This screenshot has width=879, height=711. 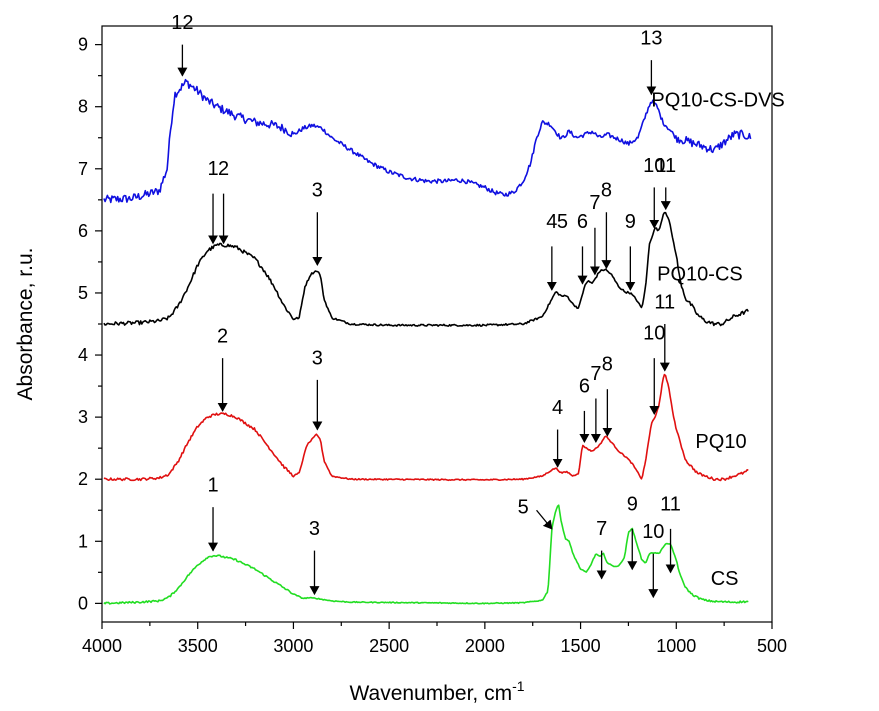 What do you see at coordinates (676, 646) in the screenshot?
I see `x-tick-label: 1000` at bounding box center [676, 646].